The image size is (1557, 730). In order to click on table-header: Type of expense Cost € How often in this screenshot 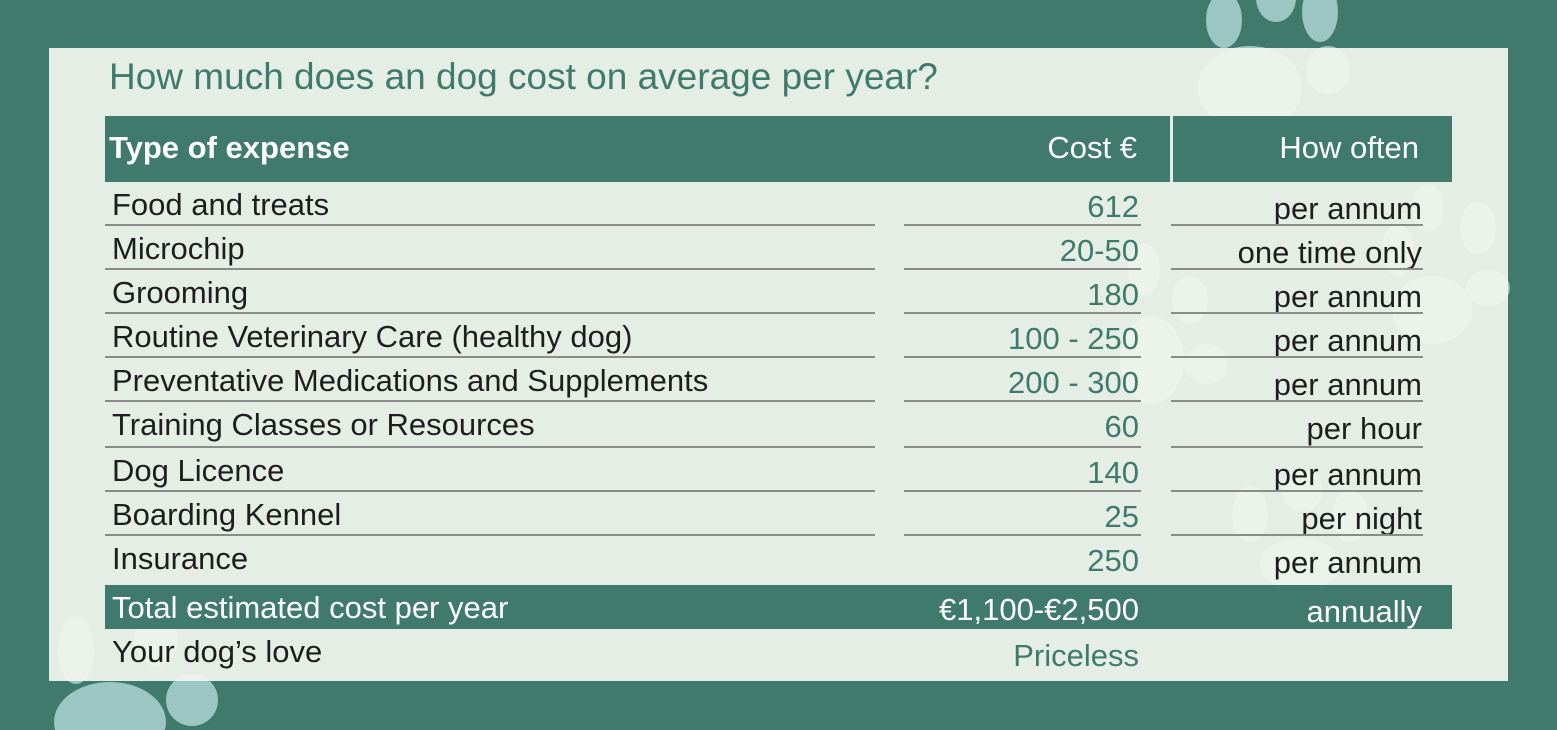, I will do `click(778, 149)`.